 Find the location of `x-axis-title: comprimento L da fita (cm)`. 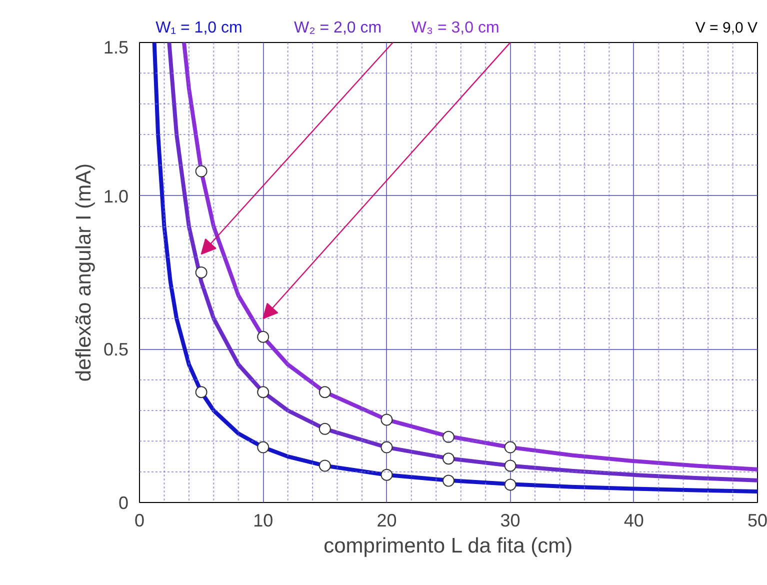

x-axis-title: comprimento L da fita (cm) is located at coordinates (448, 546).